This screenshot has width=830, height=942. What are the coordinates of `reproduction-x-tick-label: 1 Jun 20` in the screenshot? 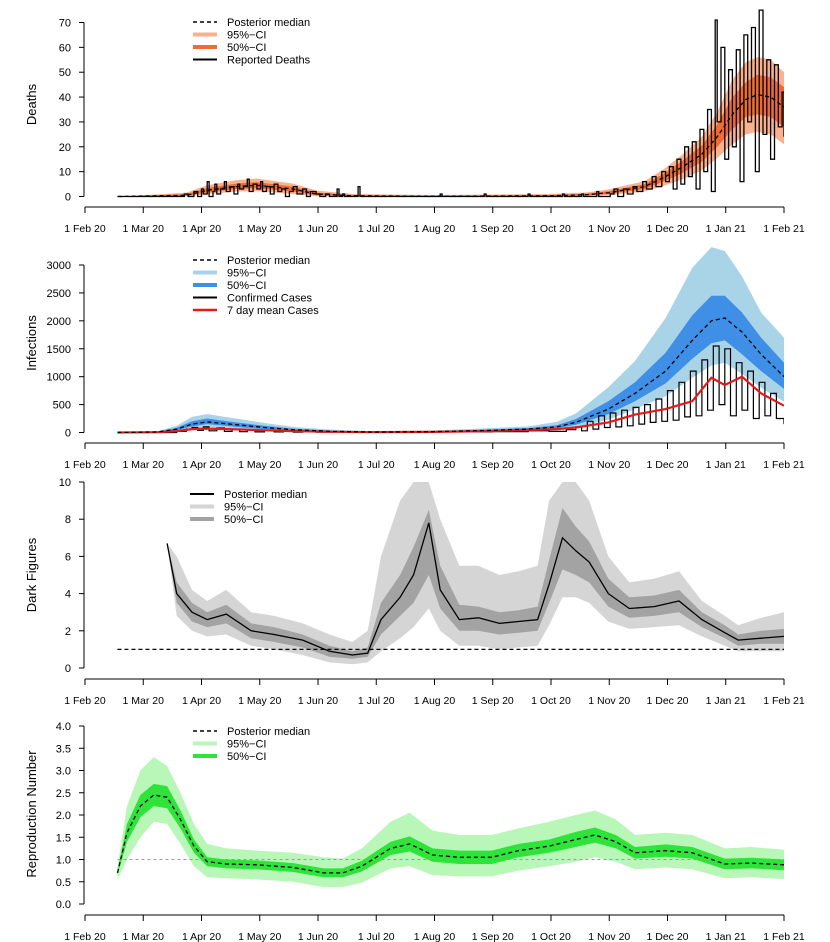 It's located at (318, 936).